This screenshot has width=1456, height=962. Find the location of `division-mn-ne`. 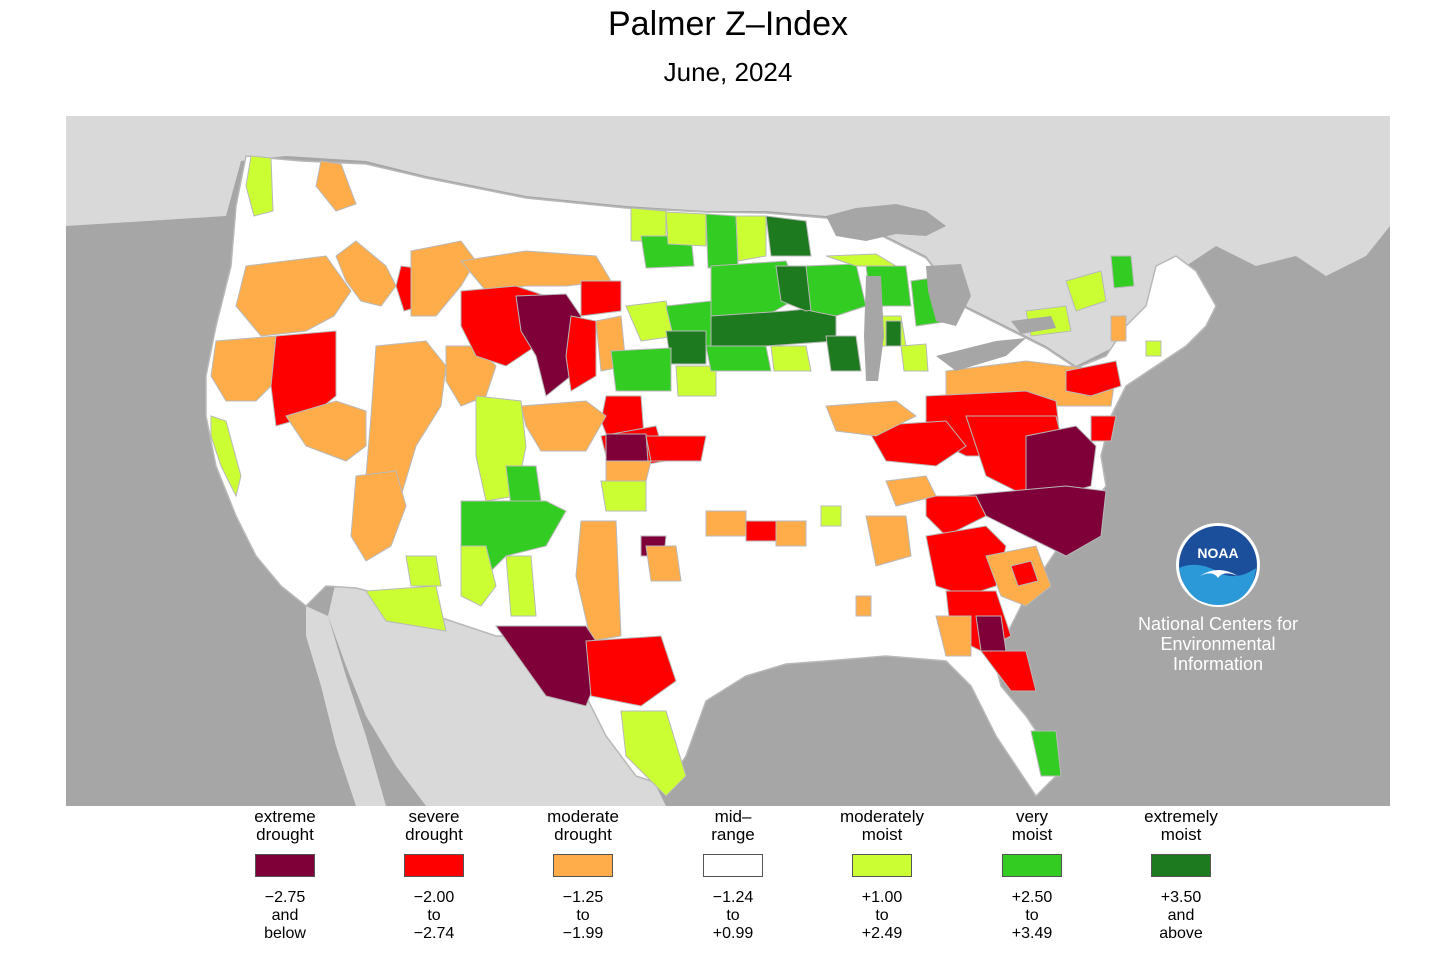

division-mn-ne is located at coordinates (788, 236).